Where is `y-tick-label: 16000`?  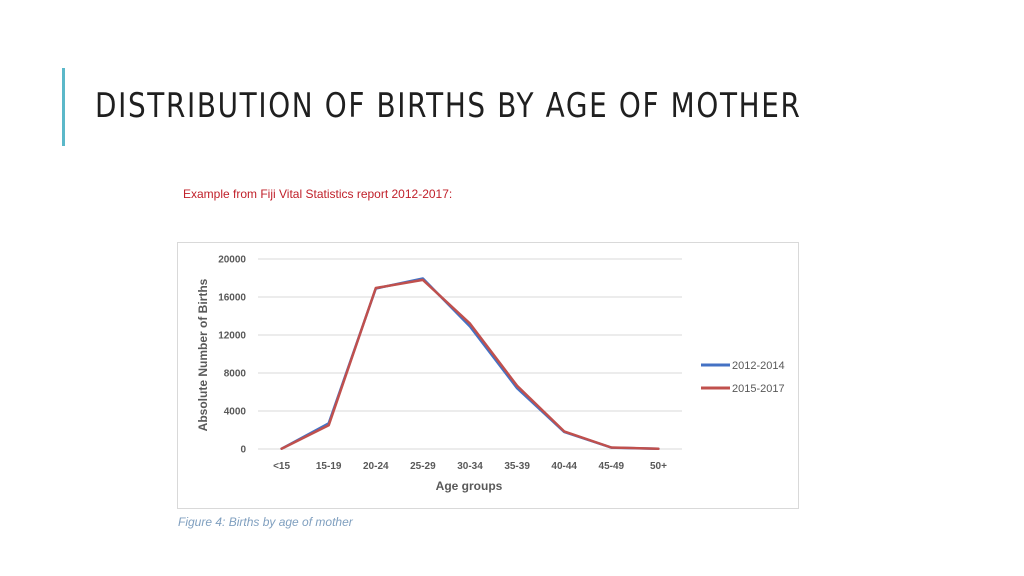 y-tick-label: 16000 is located at coordinates (232, 298).